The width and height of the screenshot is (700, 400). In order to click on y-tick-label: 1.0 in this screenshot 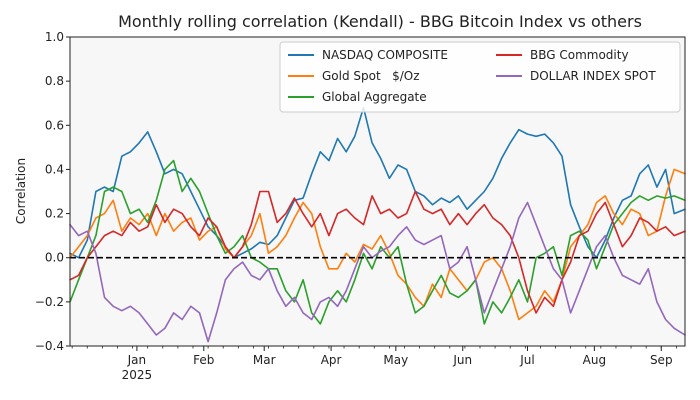, I will do `click(54, 37)`.